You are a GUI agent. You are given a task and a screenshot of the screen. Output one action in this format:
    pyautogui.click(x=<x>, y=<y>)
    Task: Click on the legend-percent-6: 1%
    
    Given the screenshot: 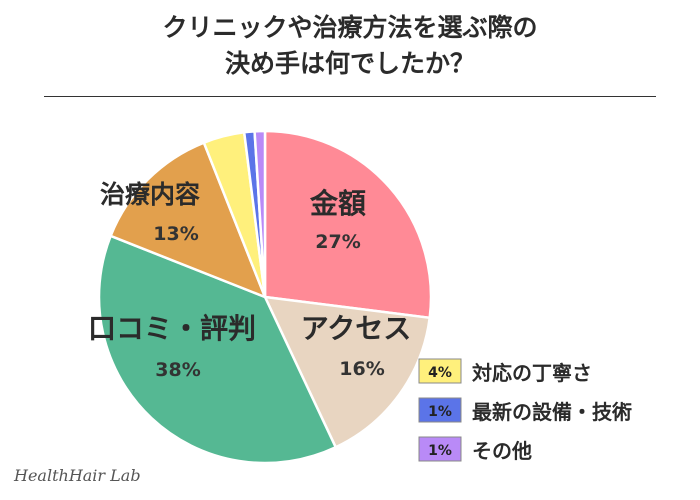 What is the action you would take?
    pyautogui.click(x=440, y=412)
    